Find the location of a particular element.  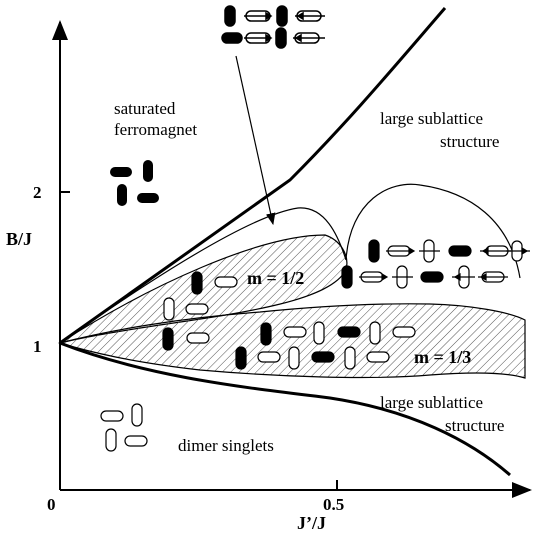

m-third-region is located at coordinates (291, 341).